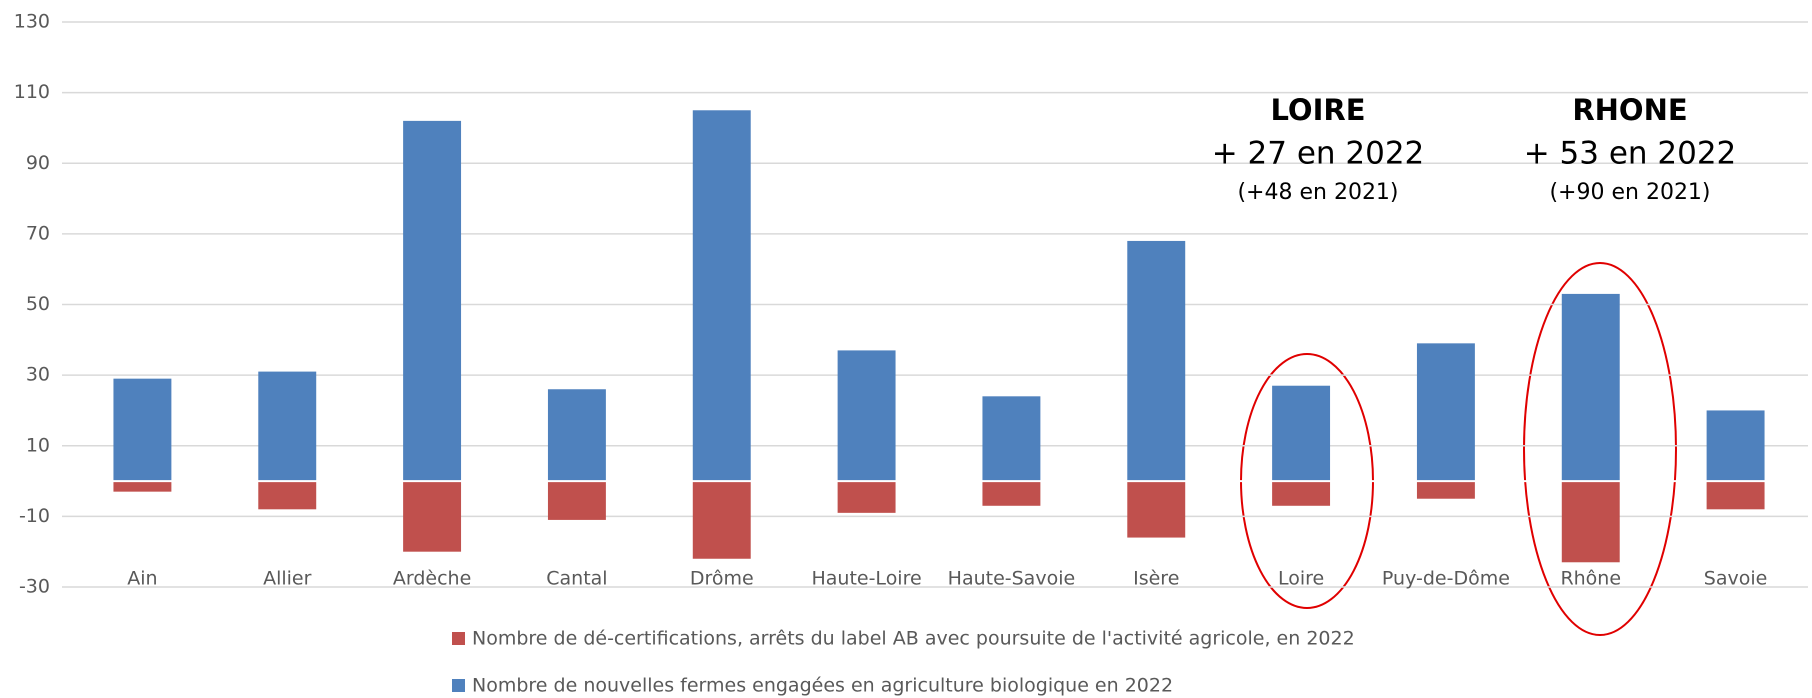  Describe the element at coordinates (1317, 192) in the screenshot. I see `annotation-note: (+48 en 2021)` at that location.